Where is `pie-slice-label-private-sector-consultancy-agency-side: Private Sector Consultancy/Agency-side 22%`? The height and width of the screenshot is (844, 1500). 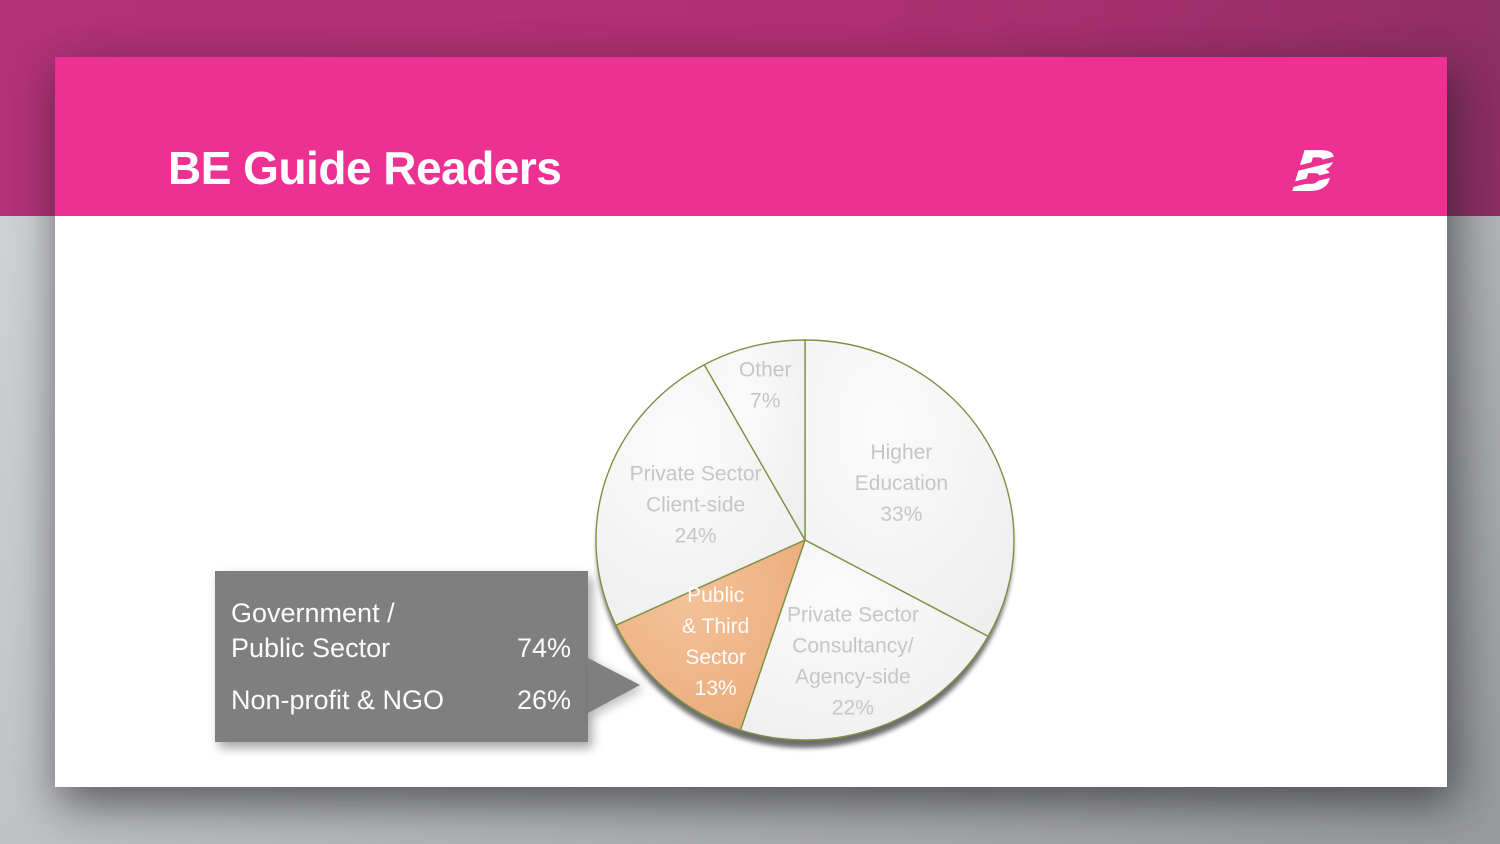 pie-slice-label-private-sector-consultancy-agency-side: Private Sector Consultancy/Agency-side 22% is located at coordinates (853, 661).